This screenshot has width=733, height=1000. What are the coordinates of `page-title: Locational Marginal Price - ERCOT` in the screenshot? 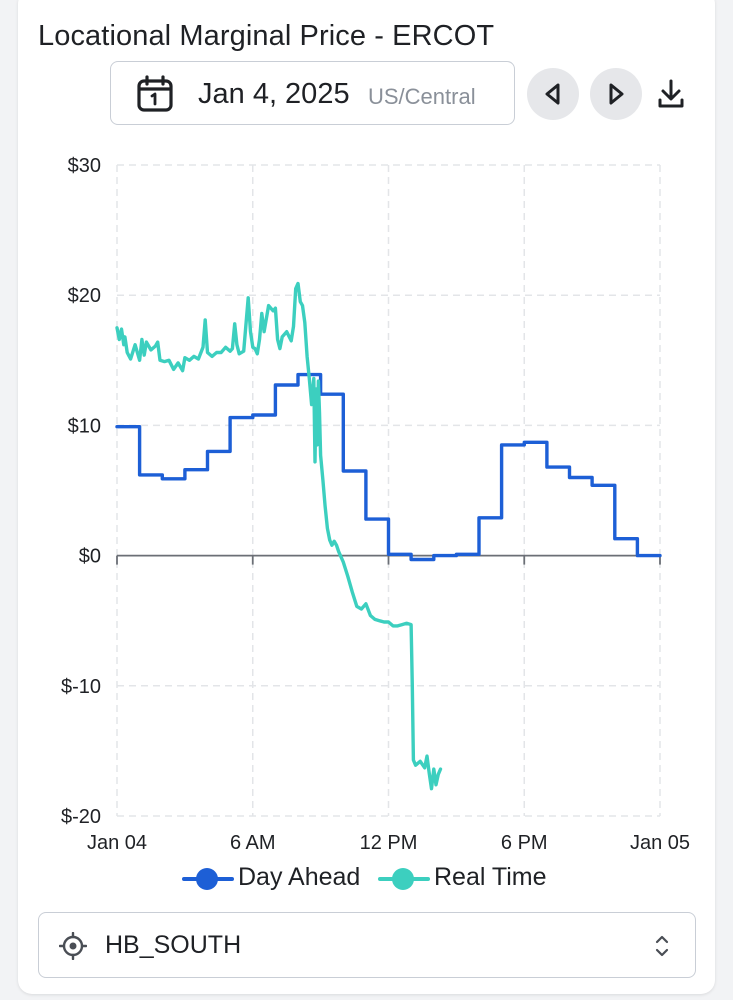 It's located at (266, 36).